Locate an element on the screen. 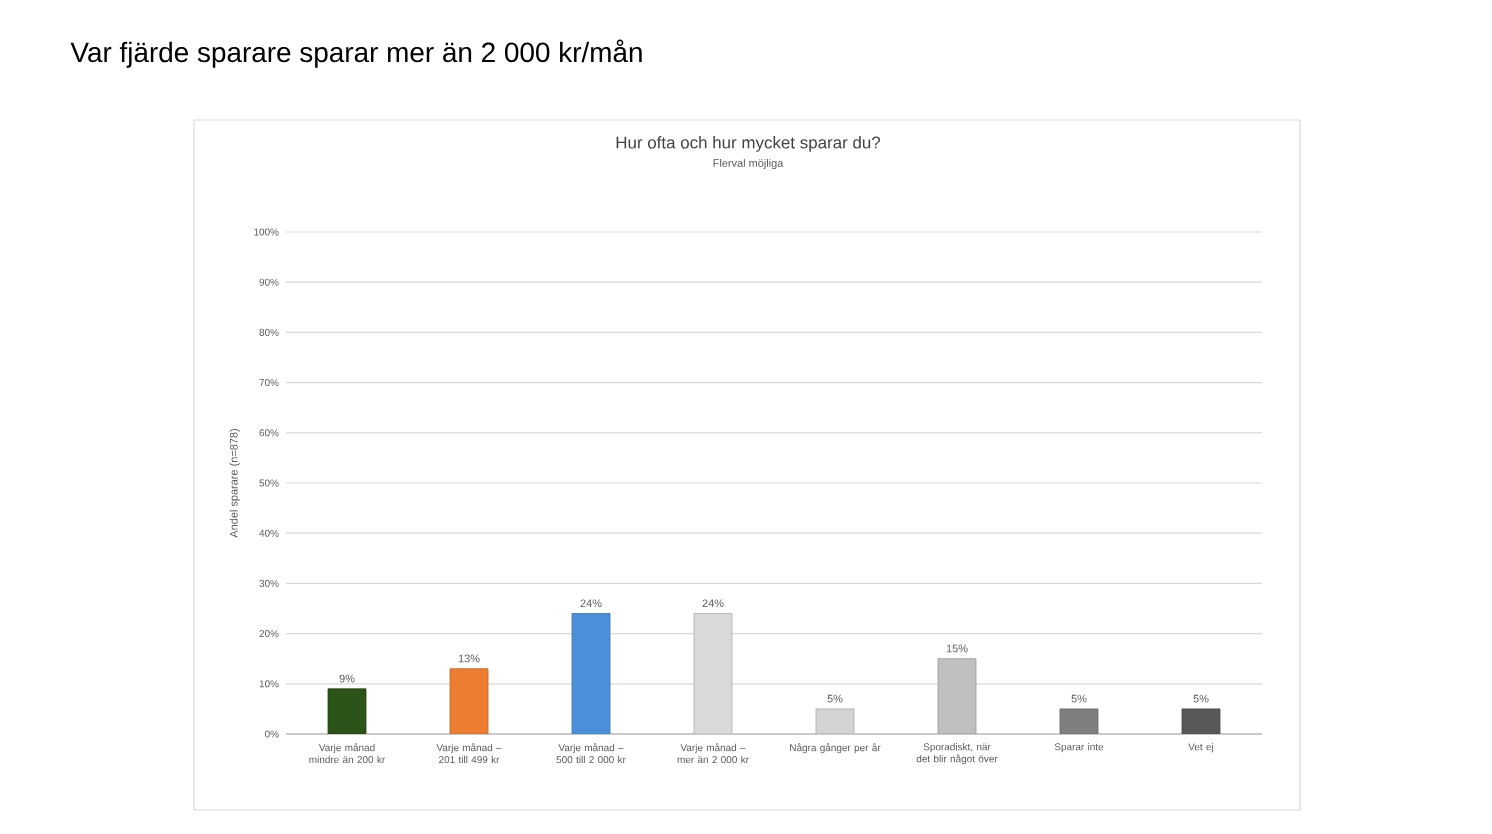 Image resolution: width=1492 pixels, height=834 pixels. chart-title: Var fjärde sparare sparar mer än 2 000 kr/mån is located at coordinates (356, 53).